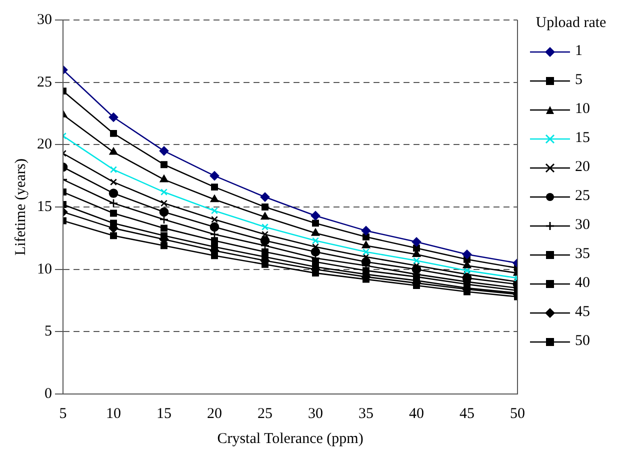 The image size is (624, 460). I want to click on y-tick-label: 5, so click(48, 332).